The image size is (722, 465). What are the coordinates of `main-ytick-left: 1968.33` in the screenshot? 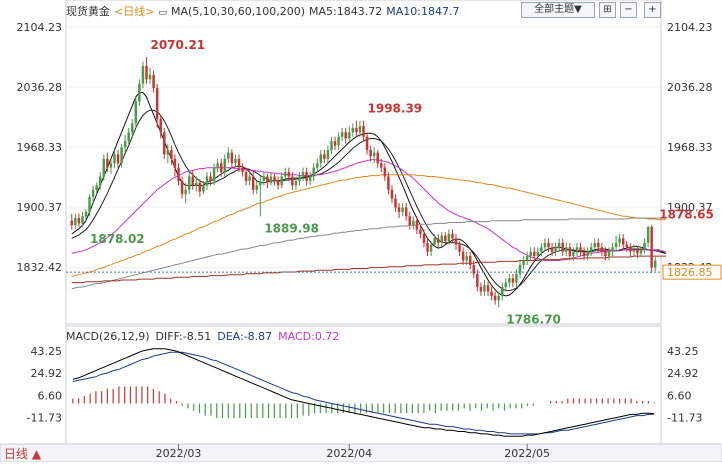 It's located at (40, 147).